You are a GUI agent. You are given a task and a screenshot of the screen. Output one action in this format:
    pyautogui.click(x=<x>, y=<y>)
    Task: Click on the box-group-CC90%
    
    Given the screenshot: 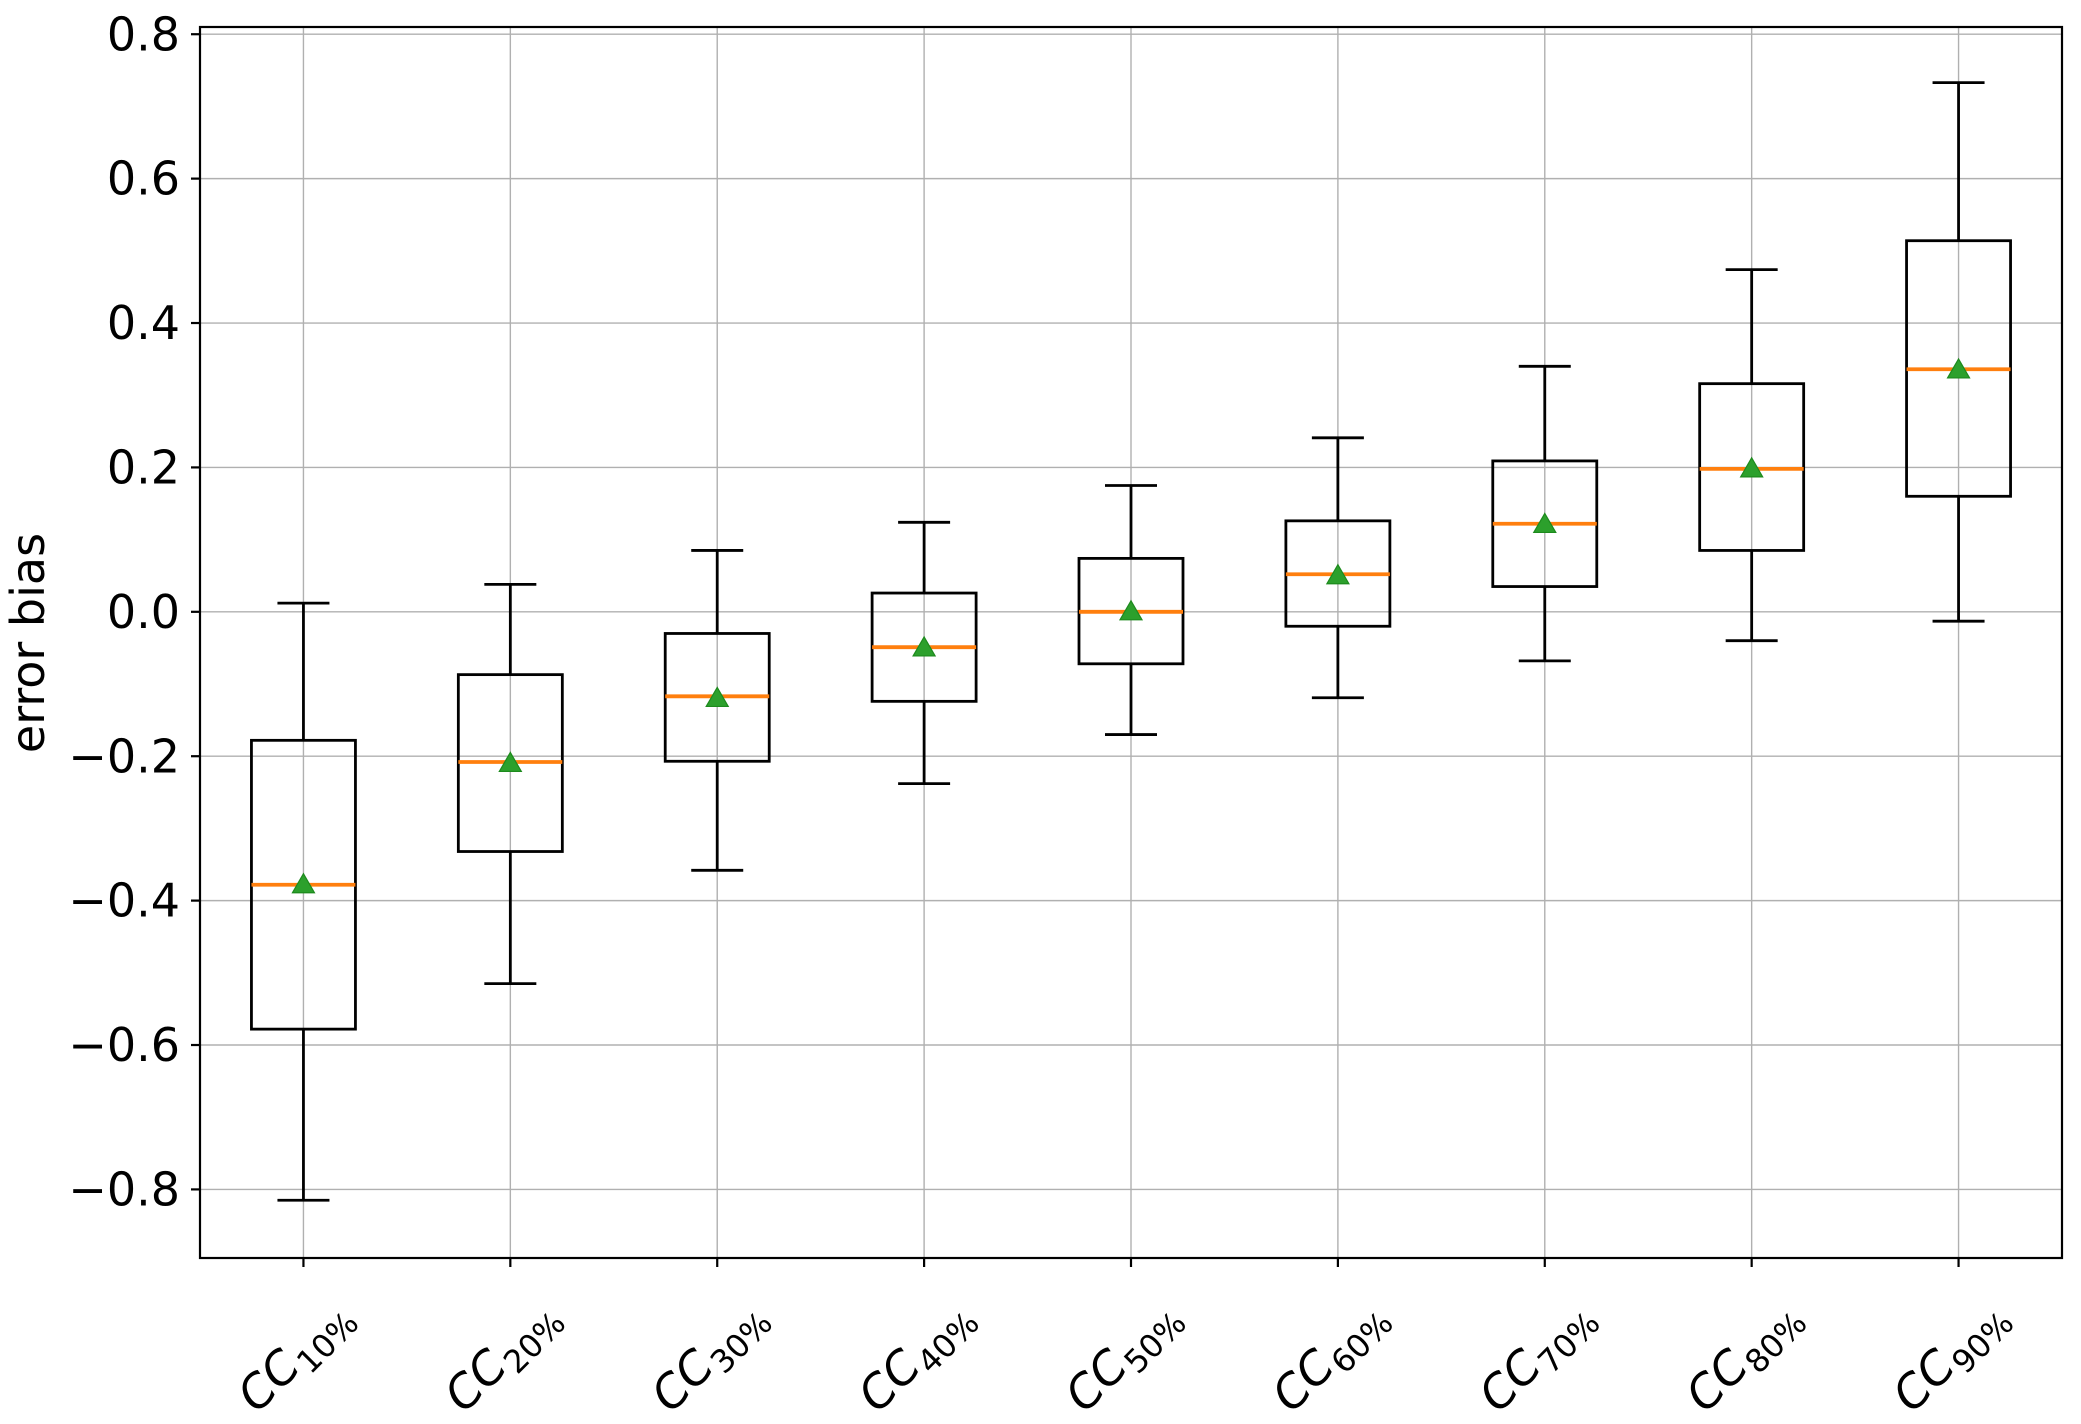 What is the action you would take?
    pyautogui.click(x=1958, y=352)
    